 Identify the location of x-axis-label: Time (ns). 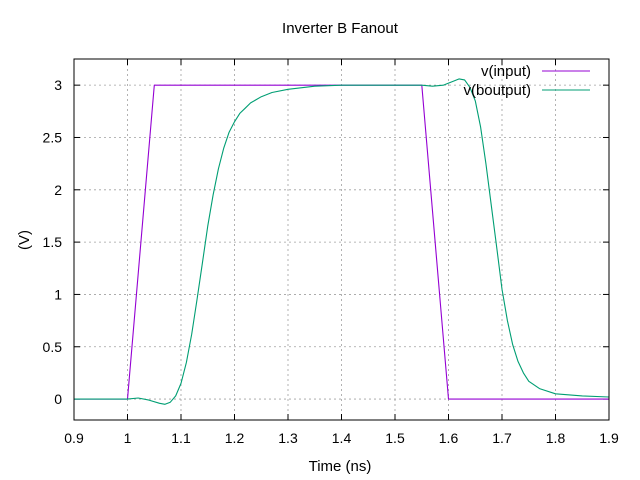
(340, 466).